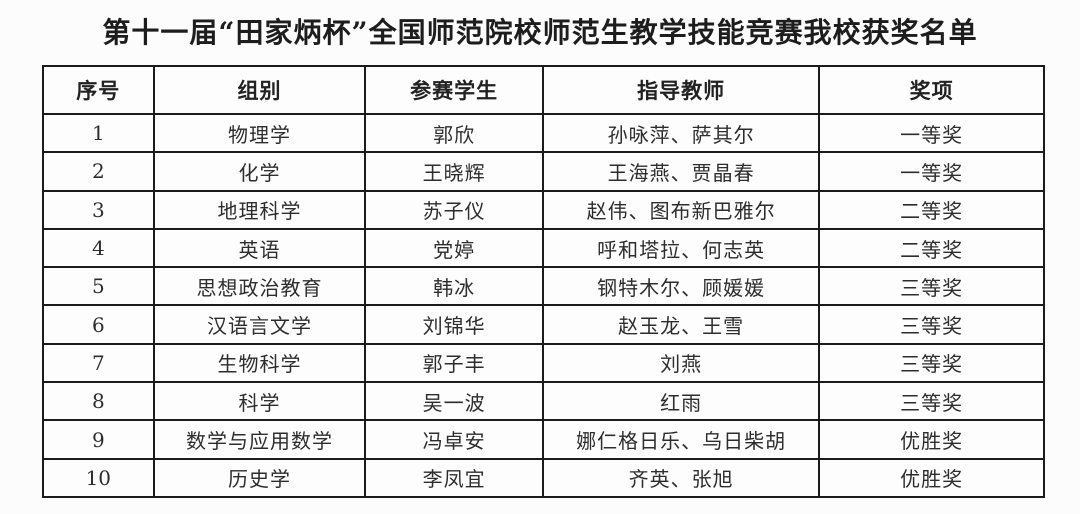 Image resolution: width=1080 pixels, height=514 pixels. What do you see at coordinates (98, 286) in the screenshot?
I see `cell-index: 5` at bounding box center [98, 286].